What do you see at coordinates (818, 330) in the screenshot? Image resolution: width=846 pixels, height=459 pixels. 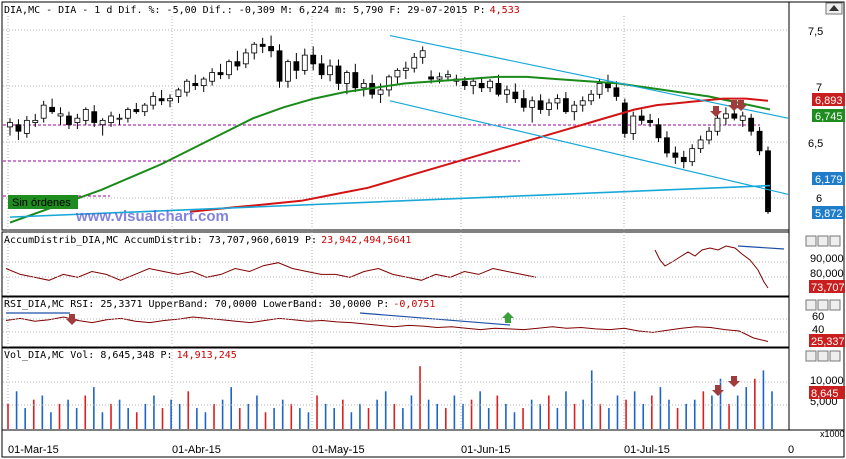 I see `y-tick-label: 40` at bounding box center [818, 330].